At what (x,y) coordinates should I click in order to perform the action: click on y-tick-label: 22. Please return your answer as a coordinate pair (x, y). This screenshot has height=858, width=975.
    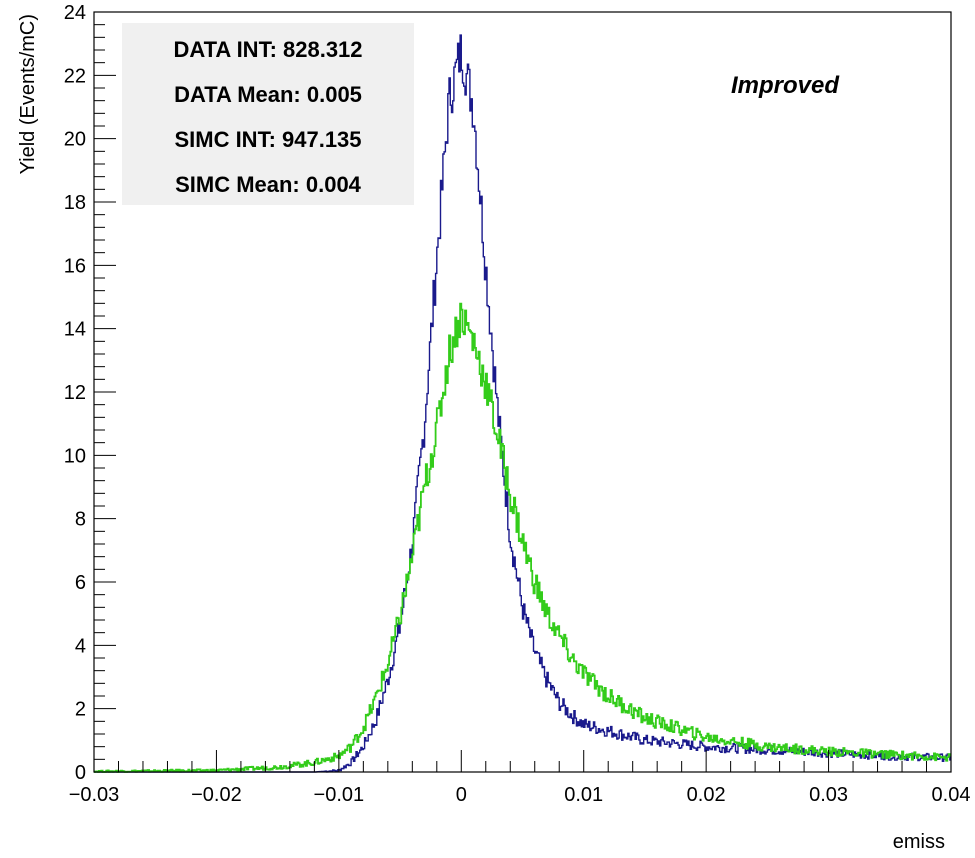
    Looking at the image, I should click on (75, 76).